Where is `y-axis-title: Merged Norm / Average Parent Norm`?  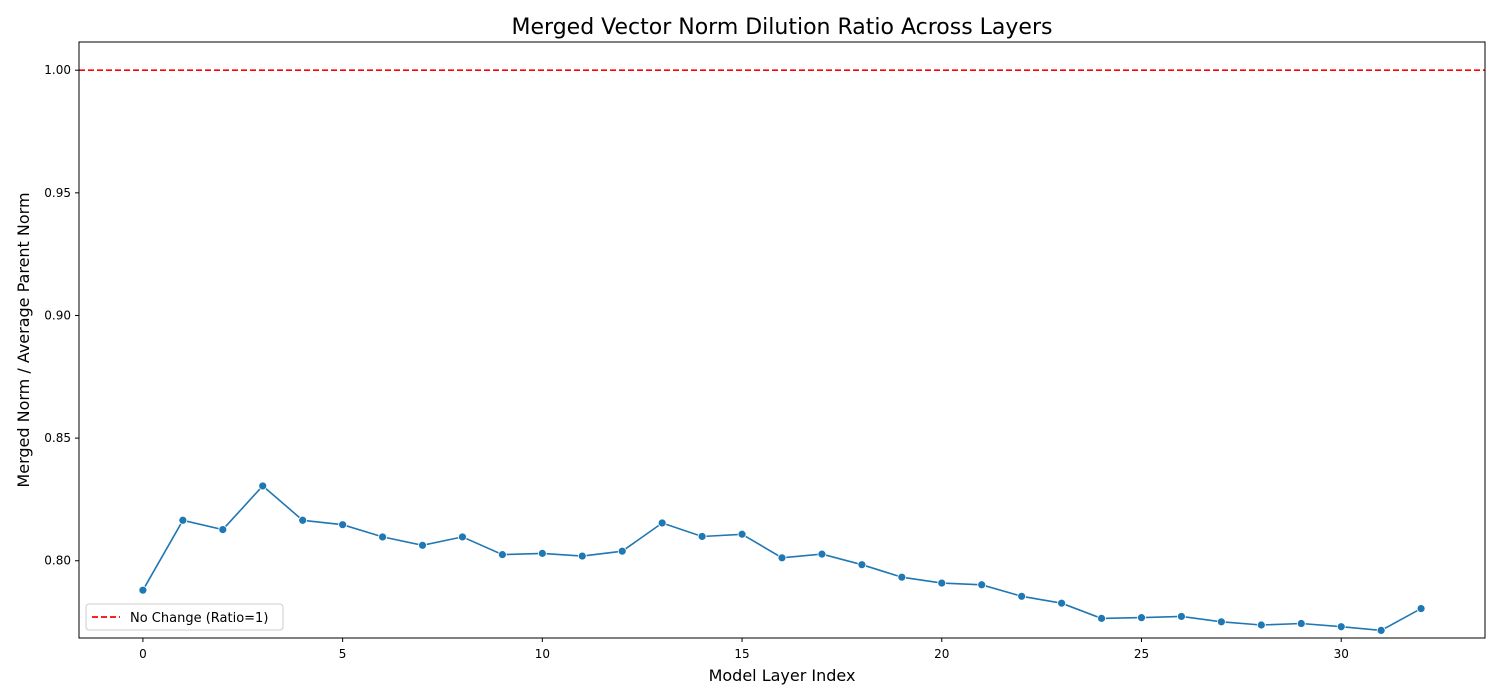 y-axis-title: Merged Norm / Average Parent Norm is located at coordinates (23, 339).